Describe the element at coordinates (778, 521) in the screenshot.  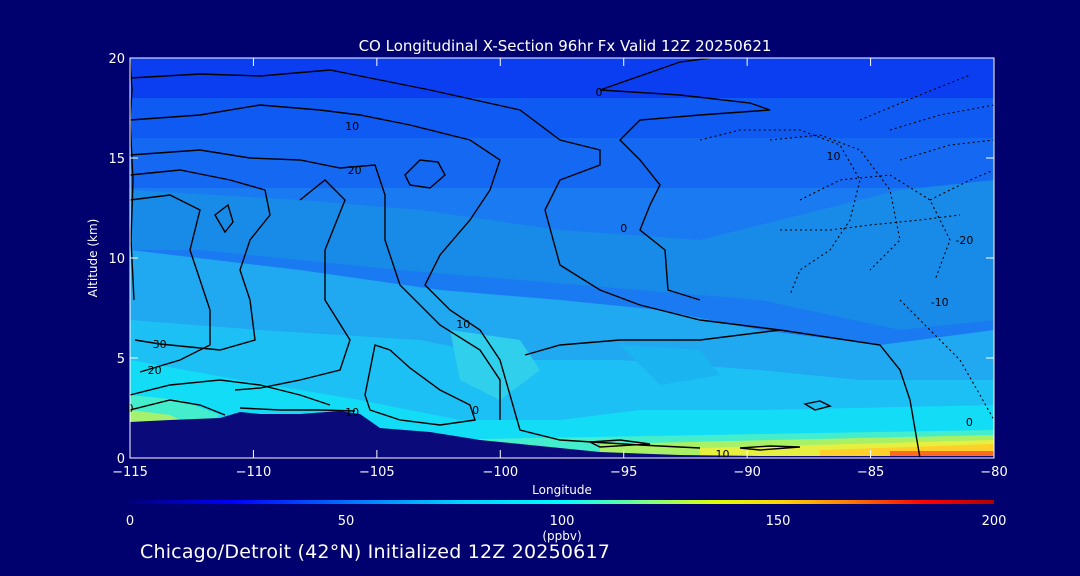
I see `colorbar-tick-label: 150` at that location.